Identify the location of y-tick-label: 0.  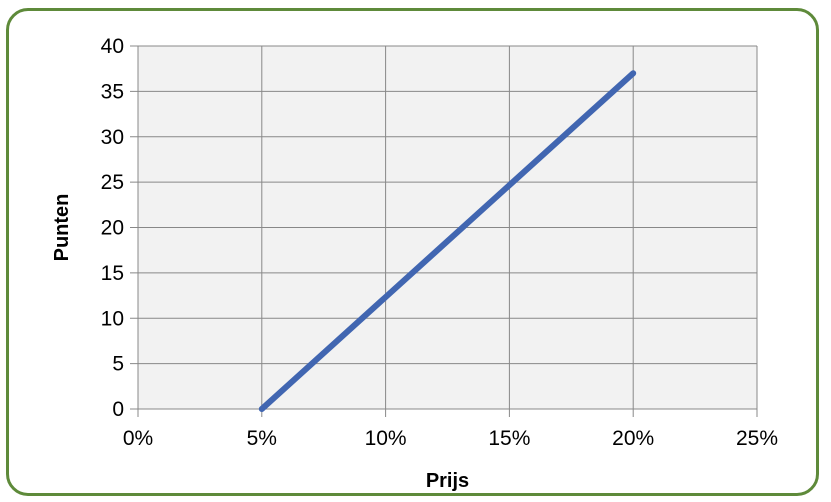
(118, 409).